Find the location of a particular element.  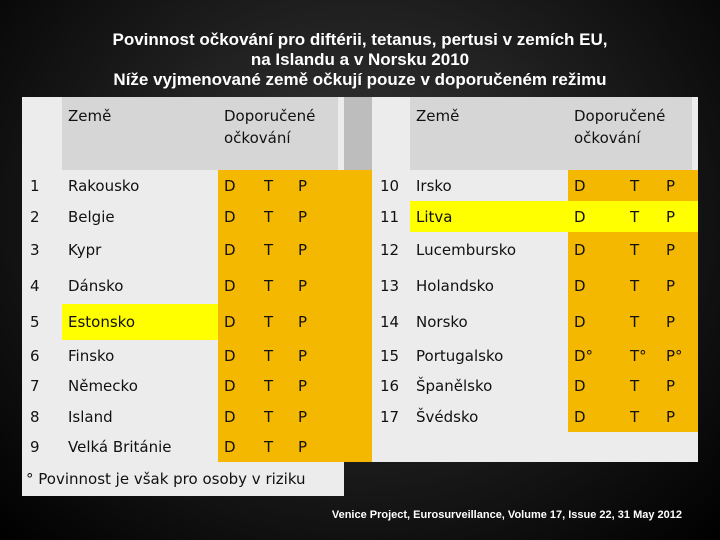

footnote-background is located at coordinates (183, 479).